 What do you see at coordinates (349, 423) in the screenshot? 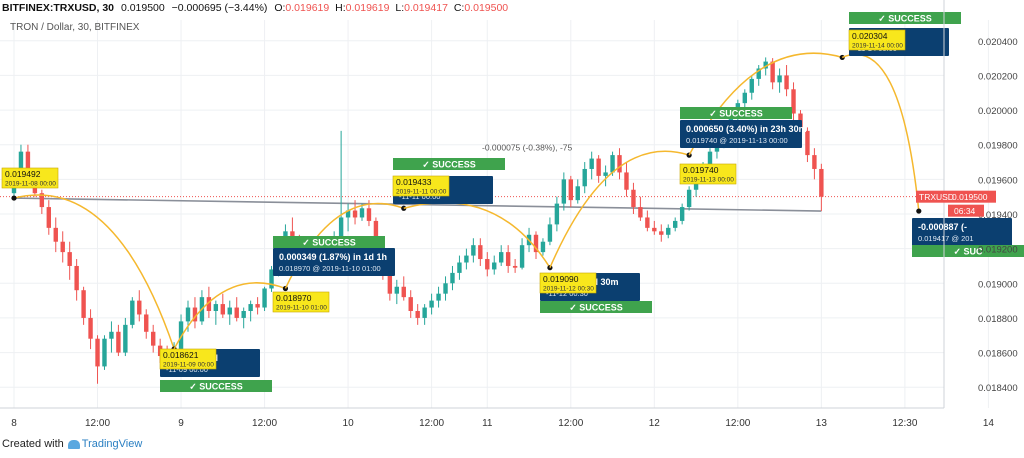
I see `x-tick-label: 10` at bounding box center [349, 423].